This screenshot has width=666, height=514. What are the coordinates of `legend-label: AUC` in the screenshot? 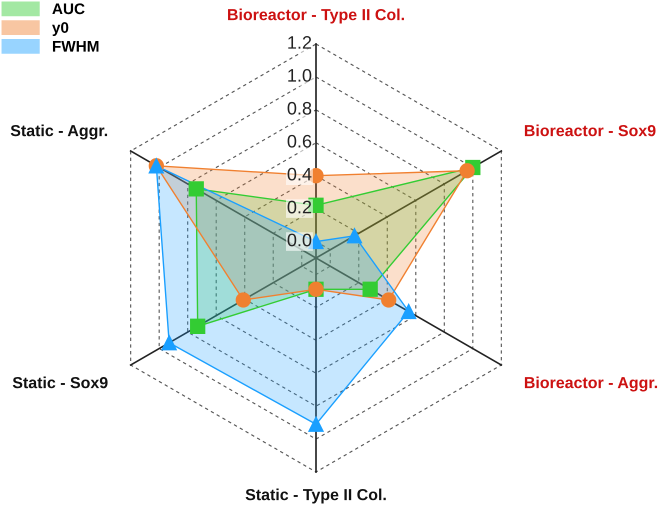 It's located at (68, 8).